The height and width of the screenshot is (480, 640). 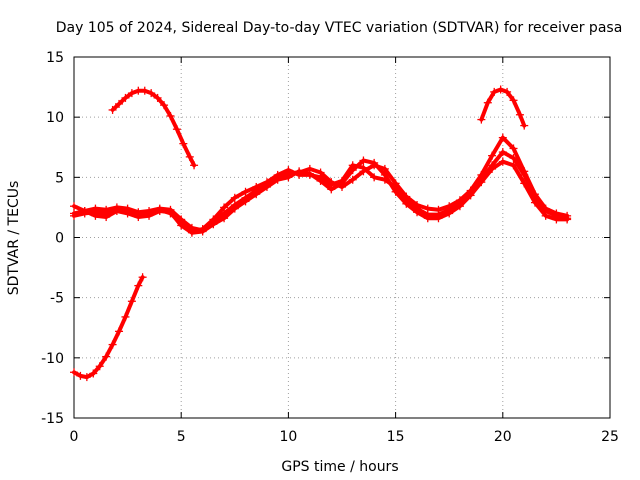 I want to click on series-pass-low, so click(x=108, y=327).